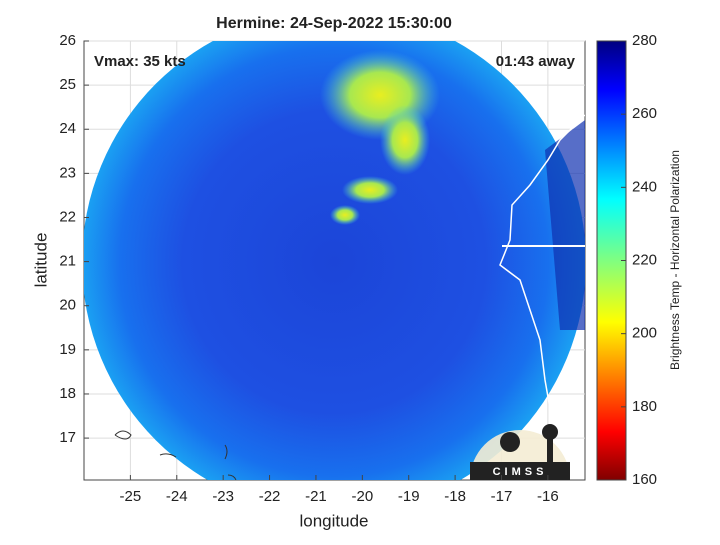 This screenshot has width=720, height=545. Describe the element at coordinates (67, 349) in the screenshot. I see `y-tick-label: 19` at that location.